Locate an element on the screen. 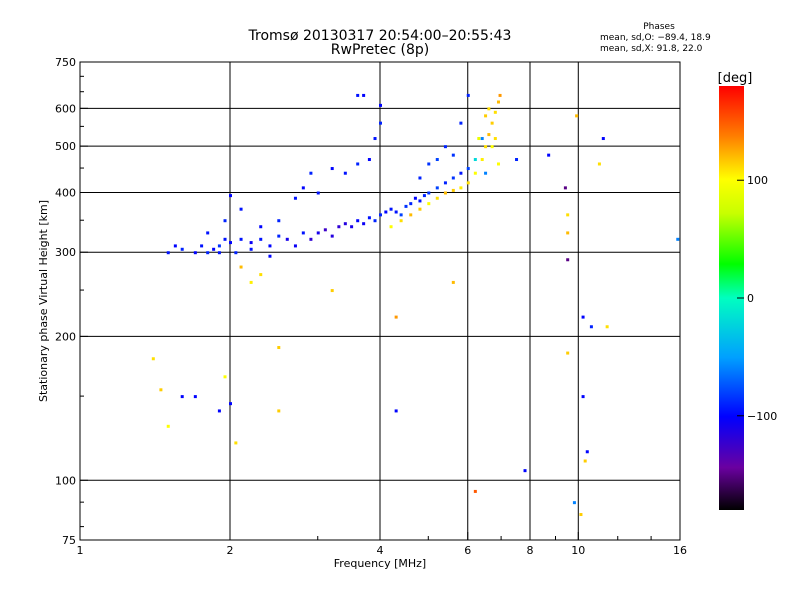 This screenshot has width=800, height=600. x-axis-title: Frequency [MHz] is located at coordinates (380, 563).